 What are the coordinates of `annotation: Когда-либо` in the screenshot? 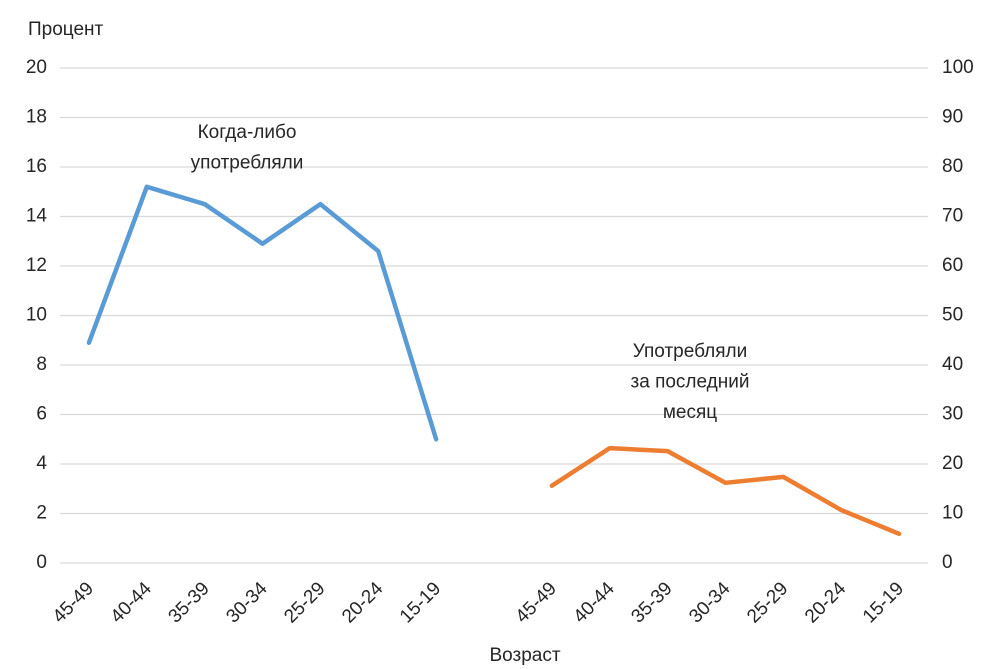 It's located at (247, 132).